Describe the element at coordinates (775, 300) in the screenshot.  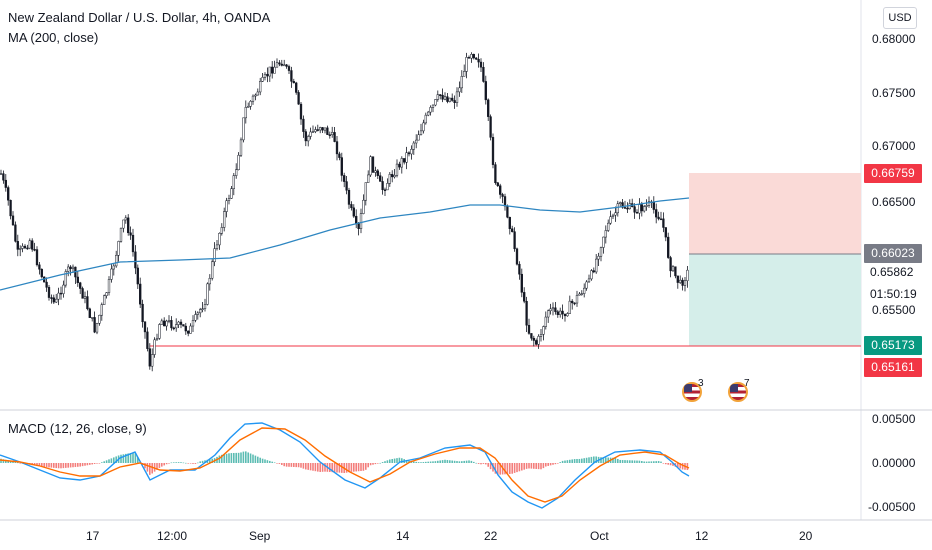
I see `loss-zone` at that location.